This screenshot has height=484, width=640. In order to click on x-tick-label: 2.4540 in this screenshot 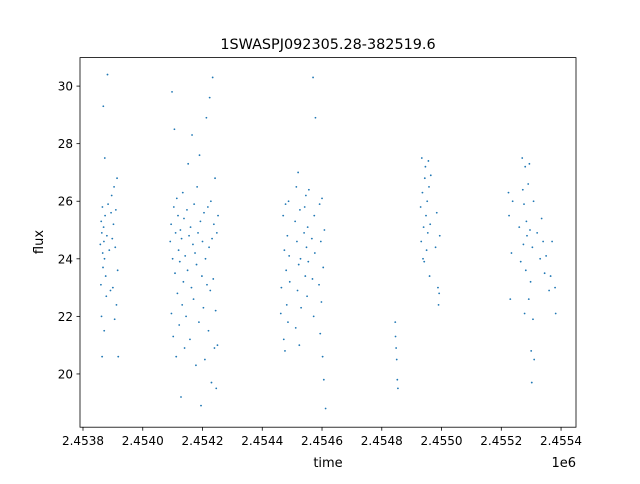, I will do `click(143, 441)`.